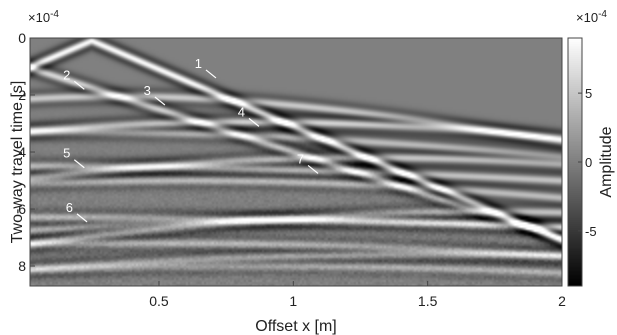  I want to click on colorbar-title: Amplitude, so click(606, 161).